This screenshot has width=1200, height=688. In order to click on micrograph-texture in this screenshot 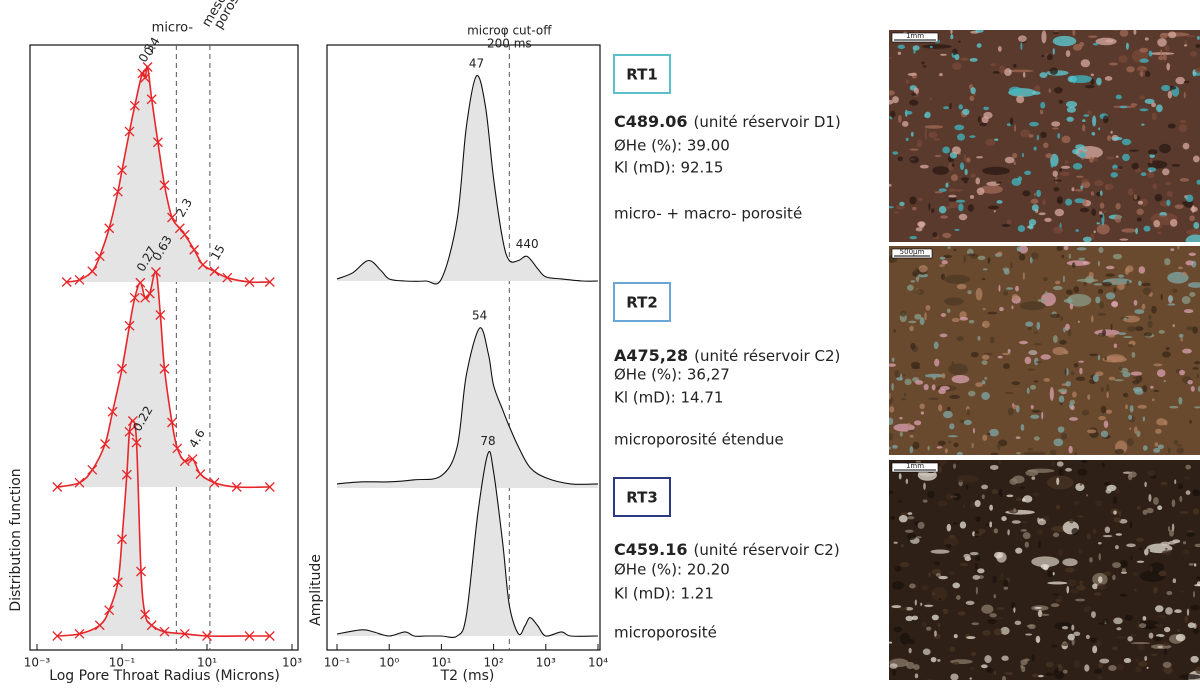, I will do `click(1044, 350)`.